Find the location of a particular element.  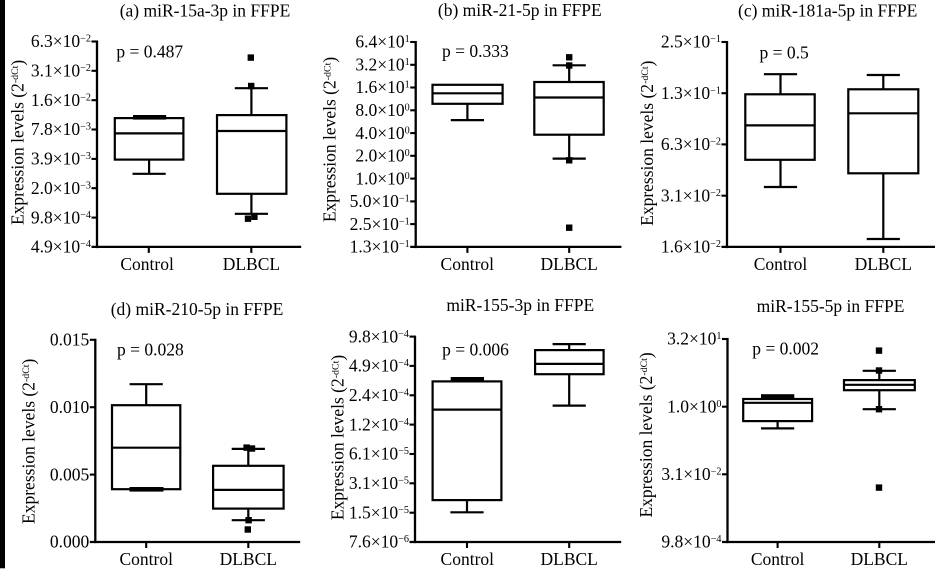

svg-text: 0.010 is located at coordinates (70, 407).